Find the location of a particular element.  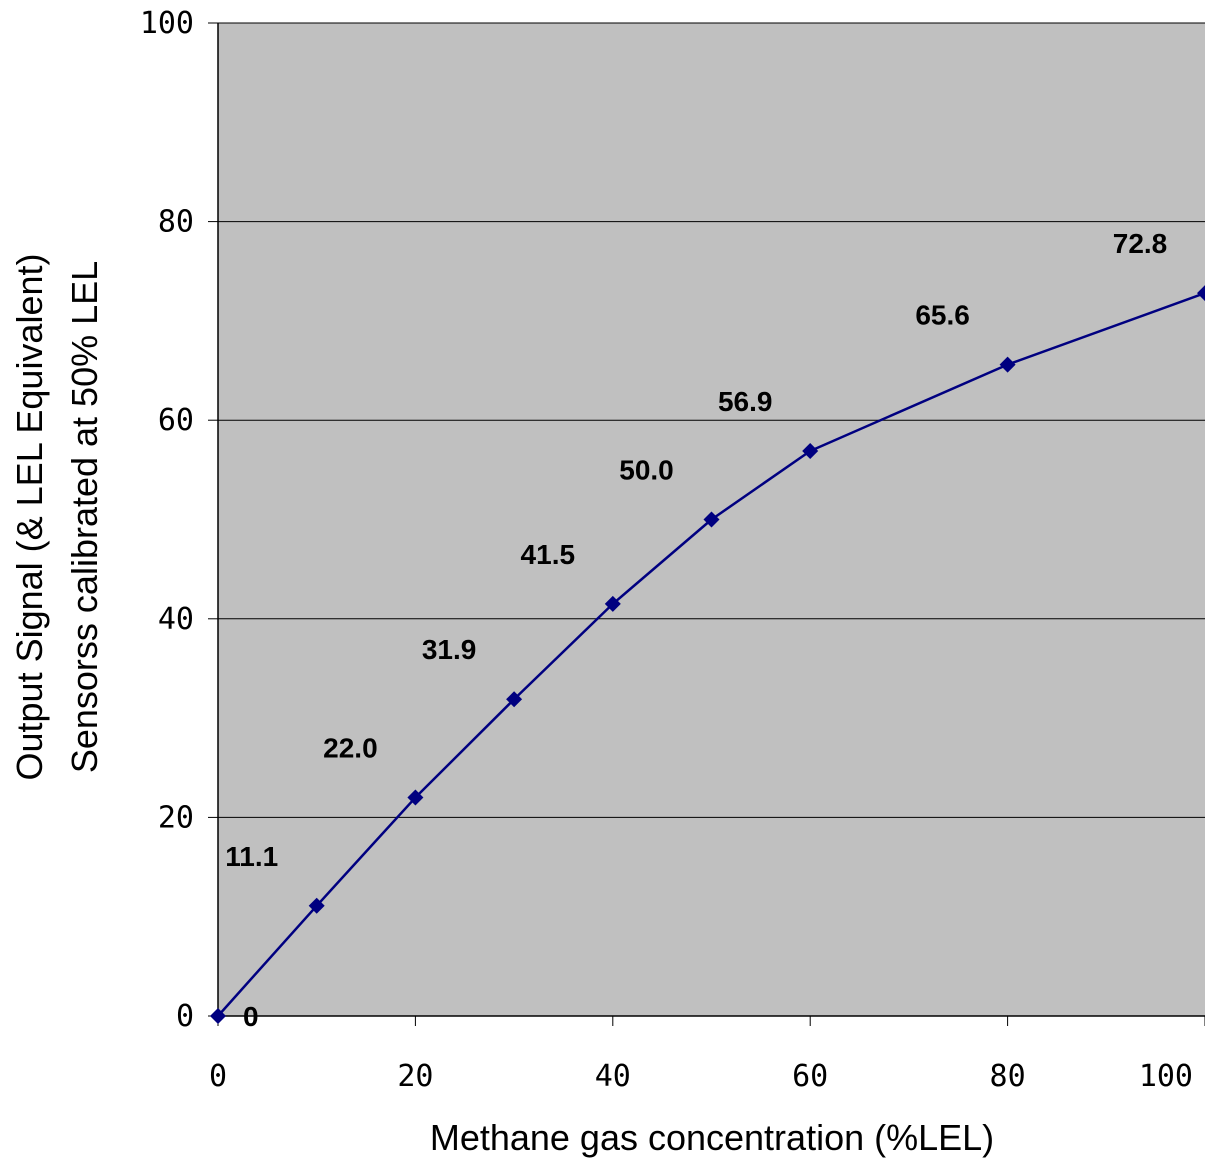

y-axis-ticks: 0 20 40 60 80 100 is located at coordinates (179, 520).